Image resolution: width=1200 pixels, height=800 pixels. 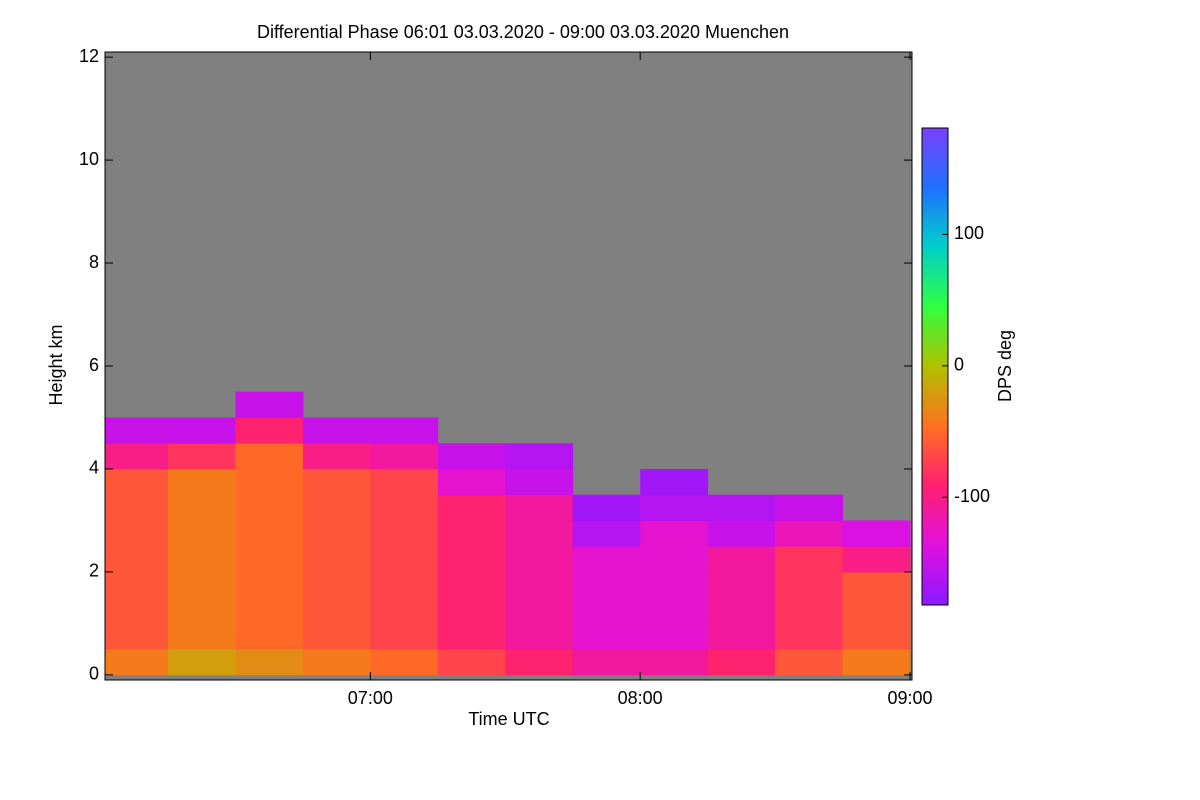 What do you see at coordinates (94, 262) in the screenshot?
I see `y-tick-label: 8` at bounding box center [94, 262].